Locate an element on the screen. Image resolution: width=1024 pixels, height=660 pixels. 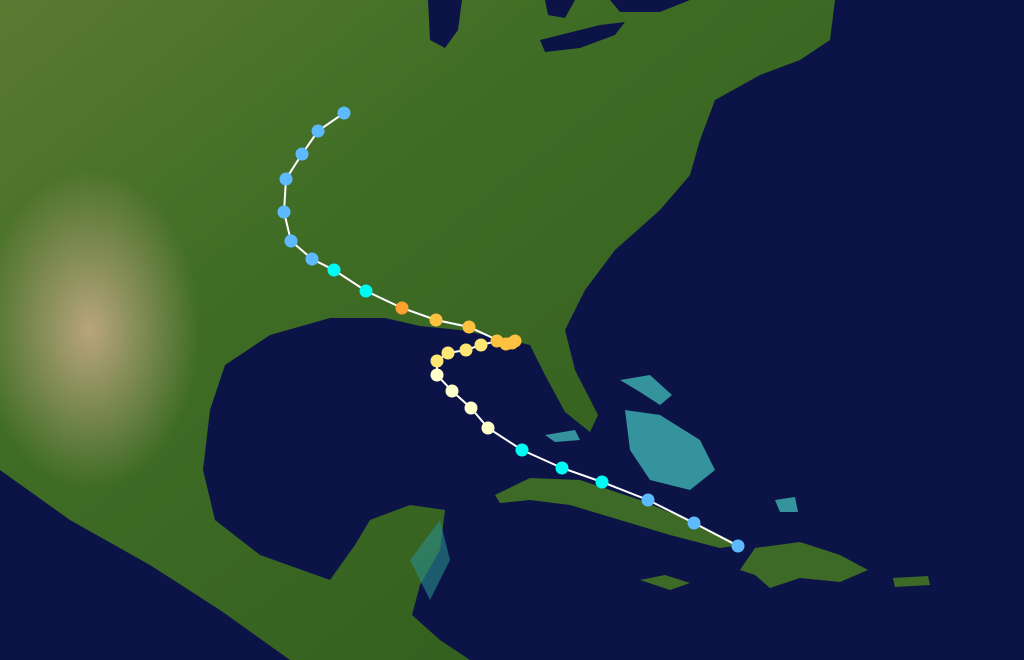
desert is located at coordinates (100, 330).